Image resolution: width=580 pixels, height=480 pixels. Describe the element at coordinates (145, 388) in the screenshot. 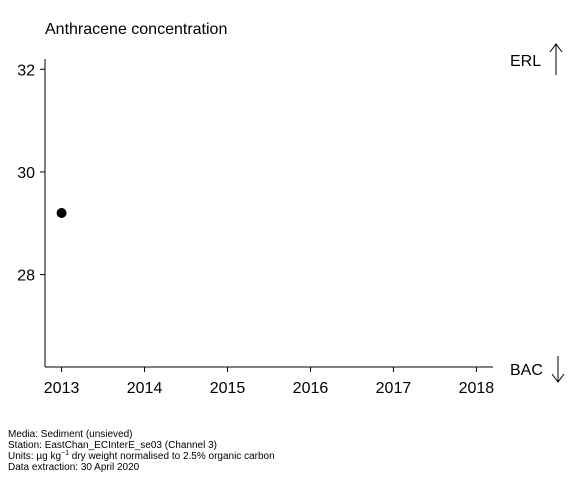

I see `x-tick-label: 2014` at that location.